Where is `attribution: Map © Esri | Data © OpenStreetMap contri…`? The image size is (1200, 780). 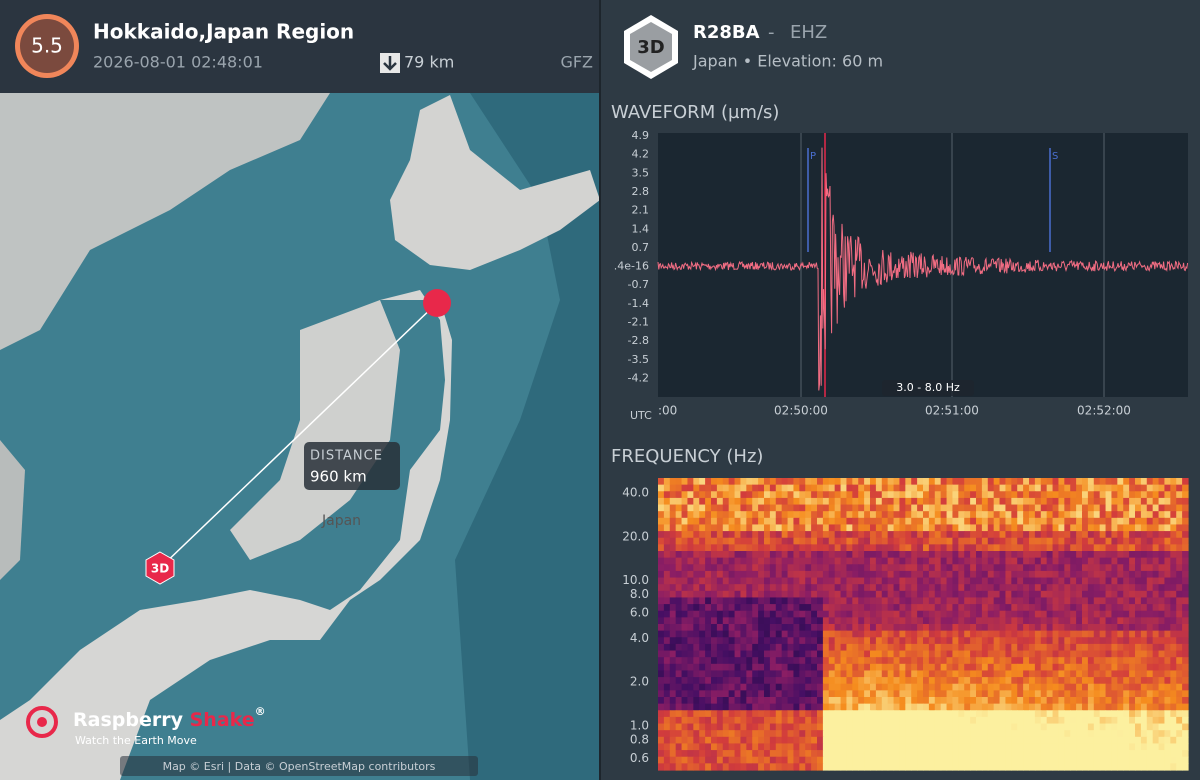 attribution: Map © Esri | Data © OpenStreetMap contri… is located at coordinates (299, 766).